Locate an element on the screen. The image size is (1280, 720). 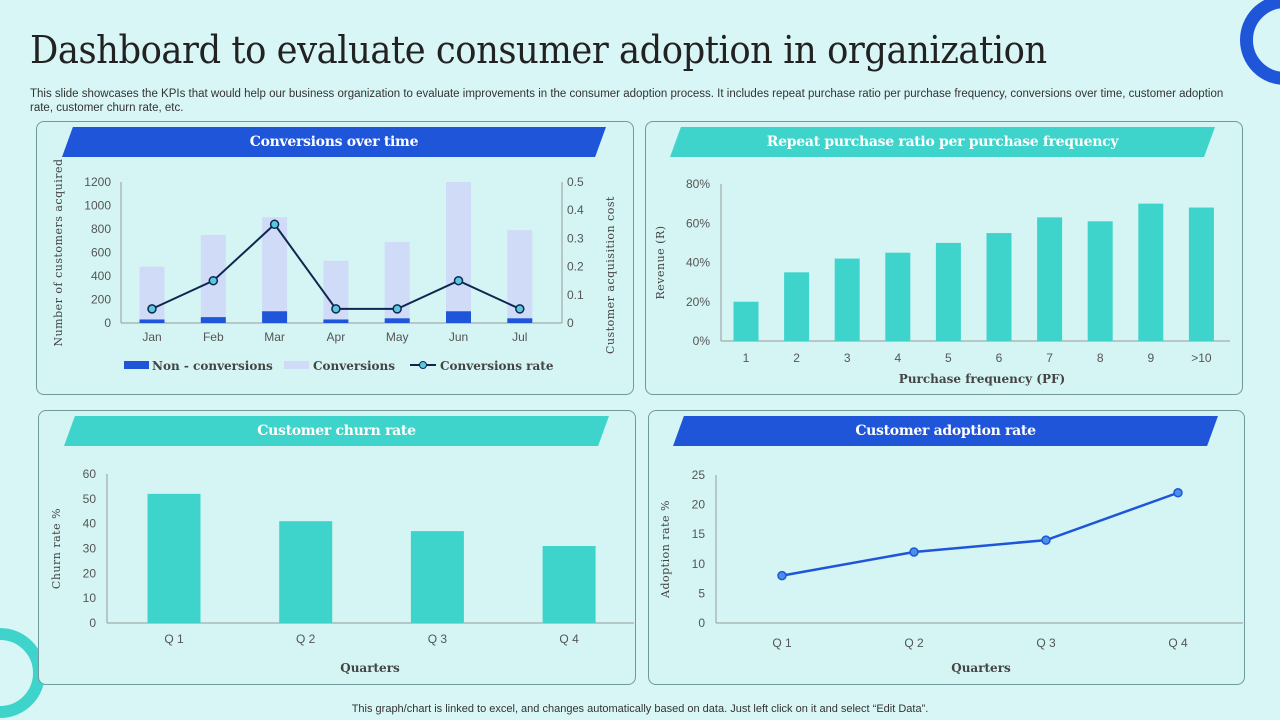
y2-tick-label: 0.2 is located at coordinates (575, 267).